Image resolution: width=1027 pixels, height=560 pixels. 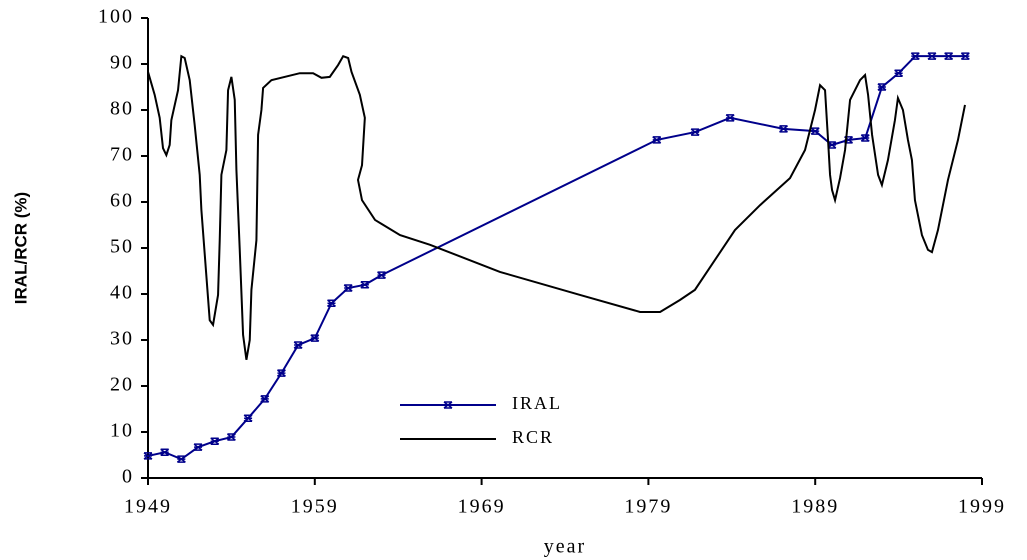 What do you see at coordinates (116, 17) in the screenshot?
I see `y-tick-label: 100` at bounding box center [116, 17].